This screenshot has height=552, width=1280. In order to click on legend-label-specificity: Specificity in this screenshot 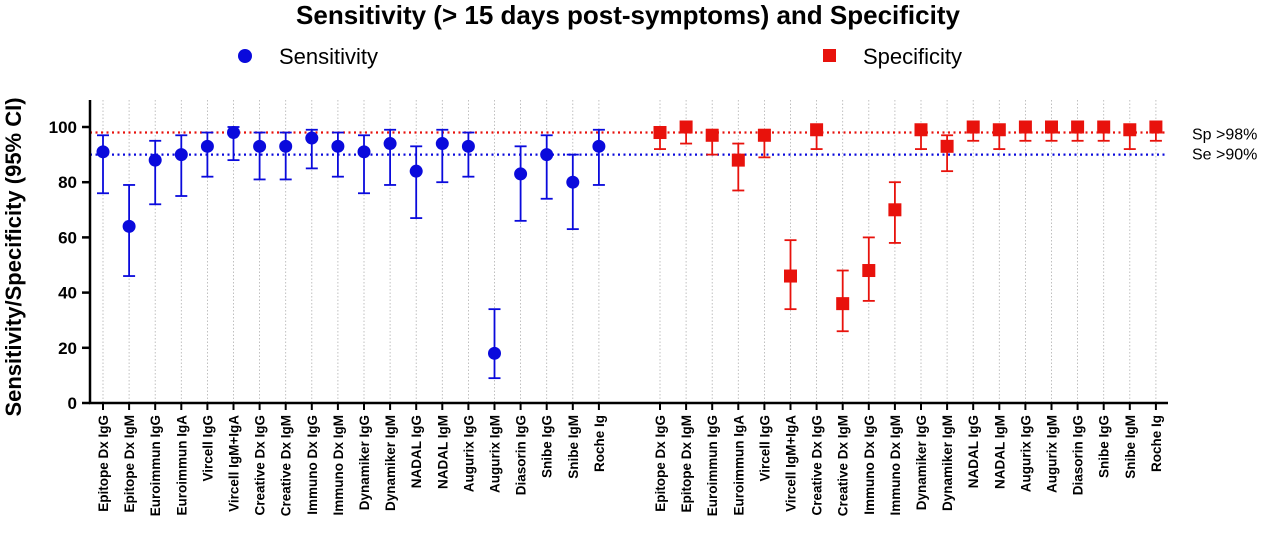, I will do `click(912, 56)`.